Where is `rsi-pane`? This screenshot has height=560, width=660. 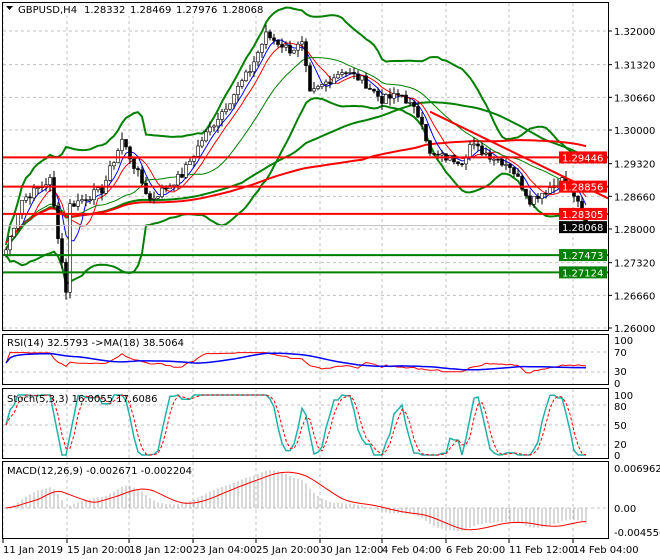
rsi-pane is located at coordinates (296, 363).